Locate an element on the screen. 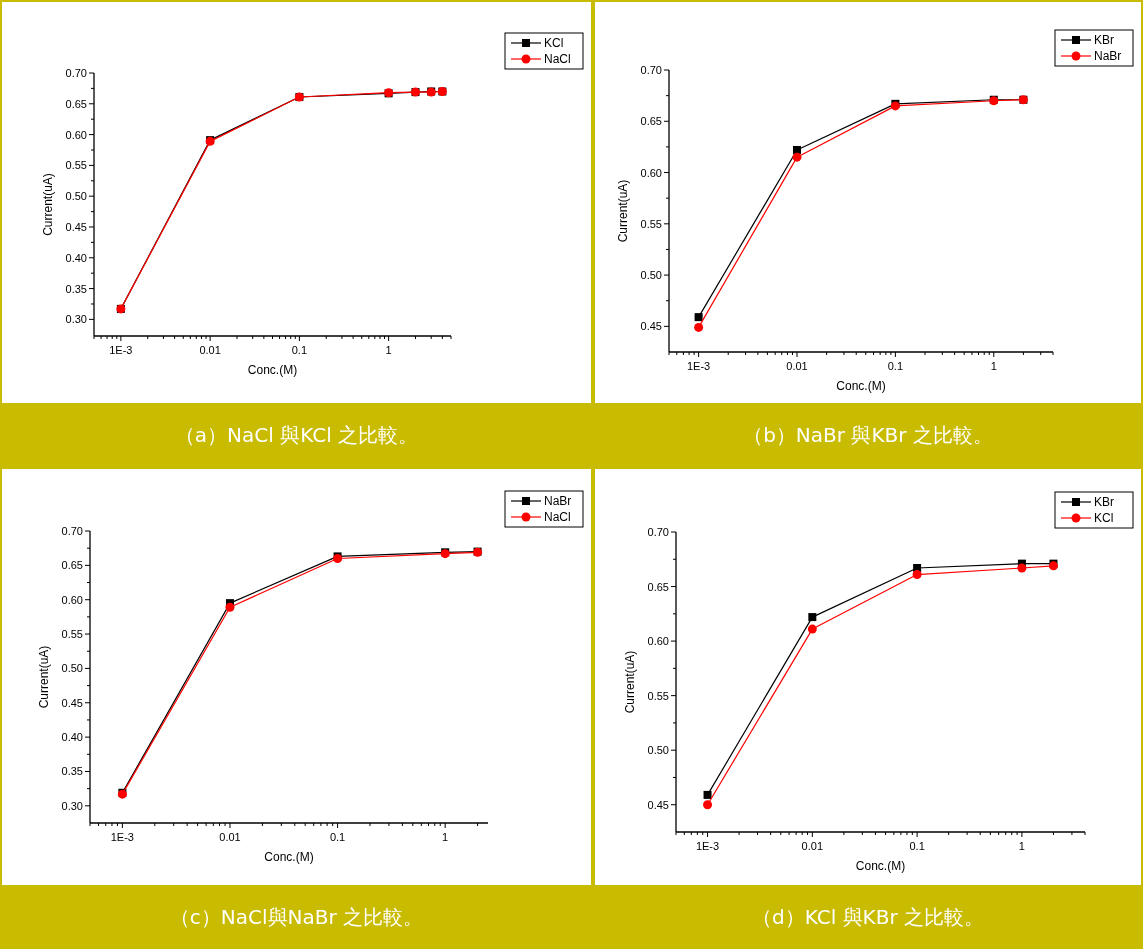  text: （c）NaCl與NaBr 之比較。 is located at coordinates (296, 917).